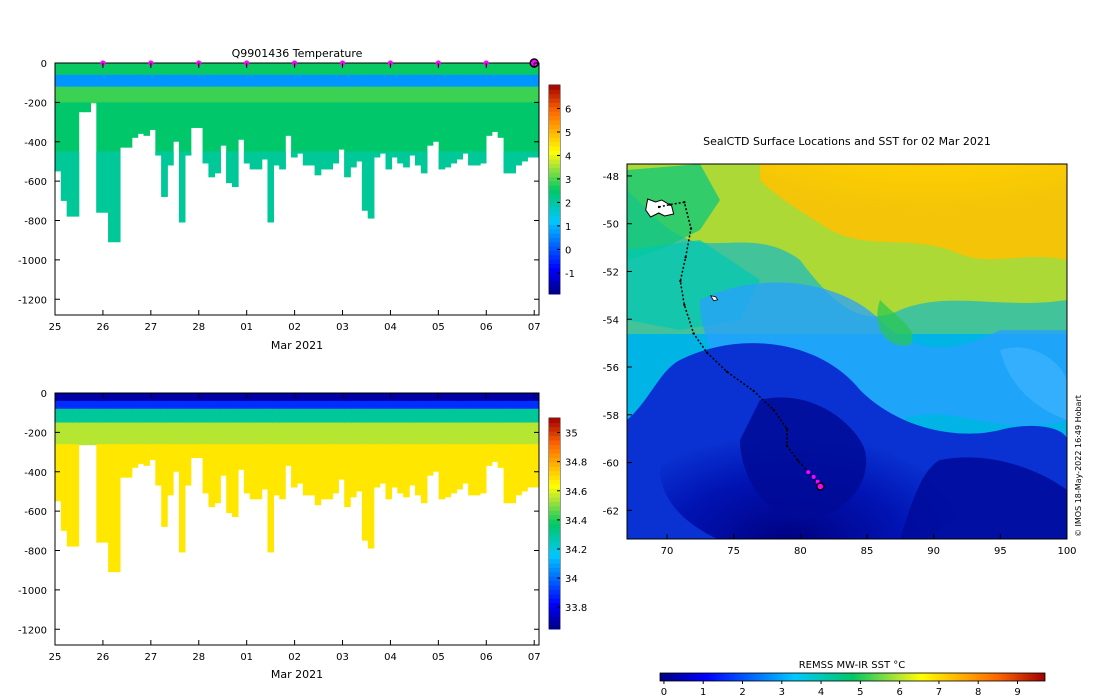  I want to click on y-tick-label: -56, so click(611, 368).